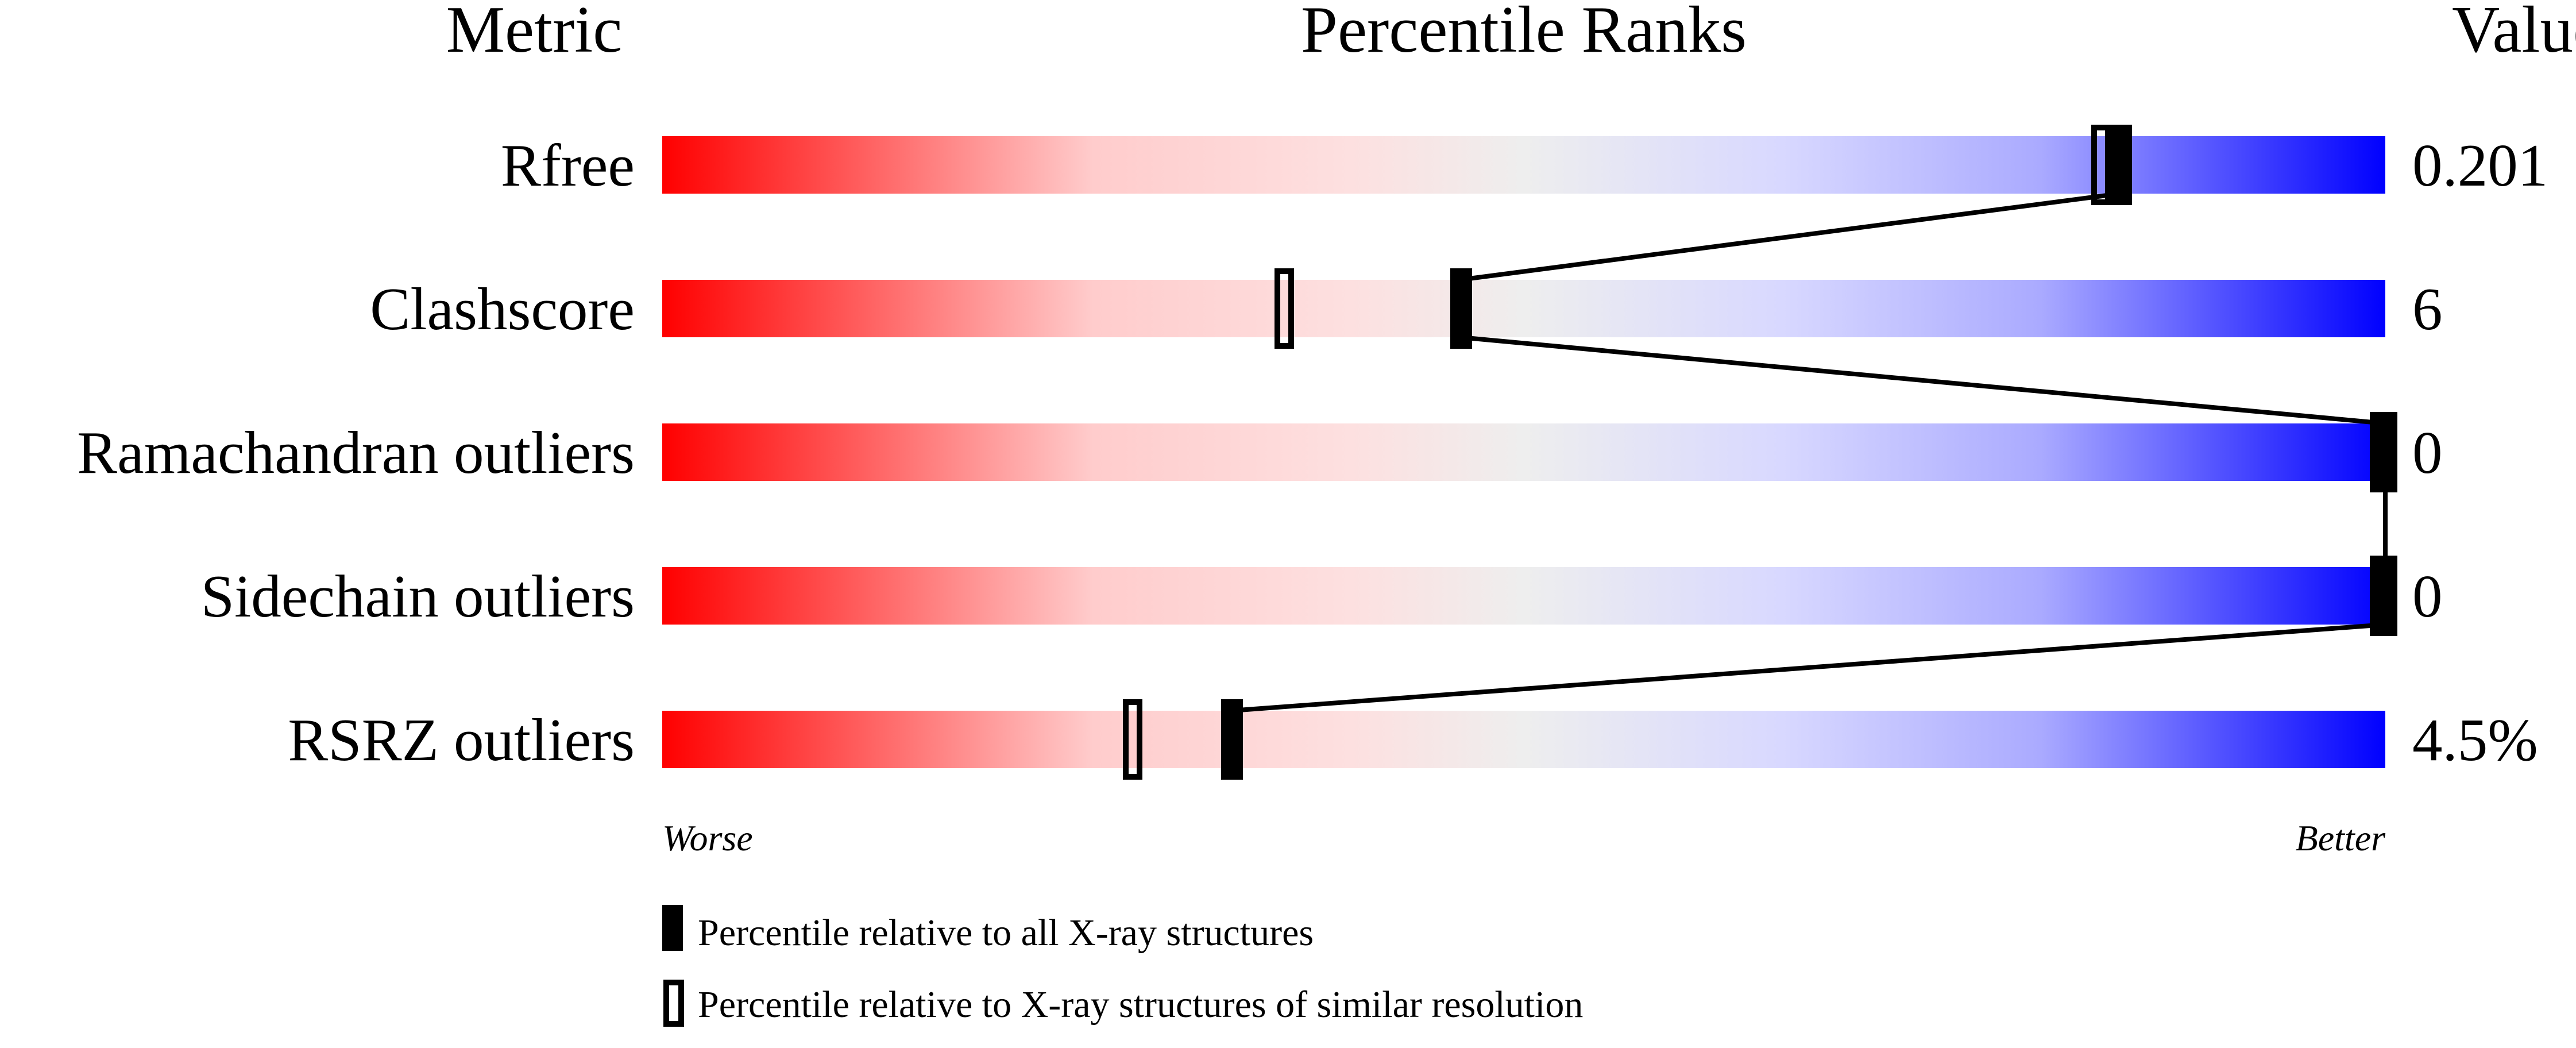 The height and width of the screenshot is (1048, 2576). I want to click on metric-label: RSRZ outliers, so click(461, 739).